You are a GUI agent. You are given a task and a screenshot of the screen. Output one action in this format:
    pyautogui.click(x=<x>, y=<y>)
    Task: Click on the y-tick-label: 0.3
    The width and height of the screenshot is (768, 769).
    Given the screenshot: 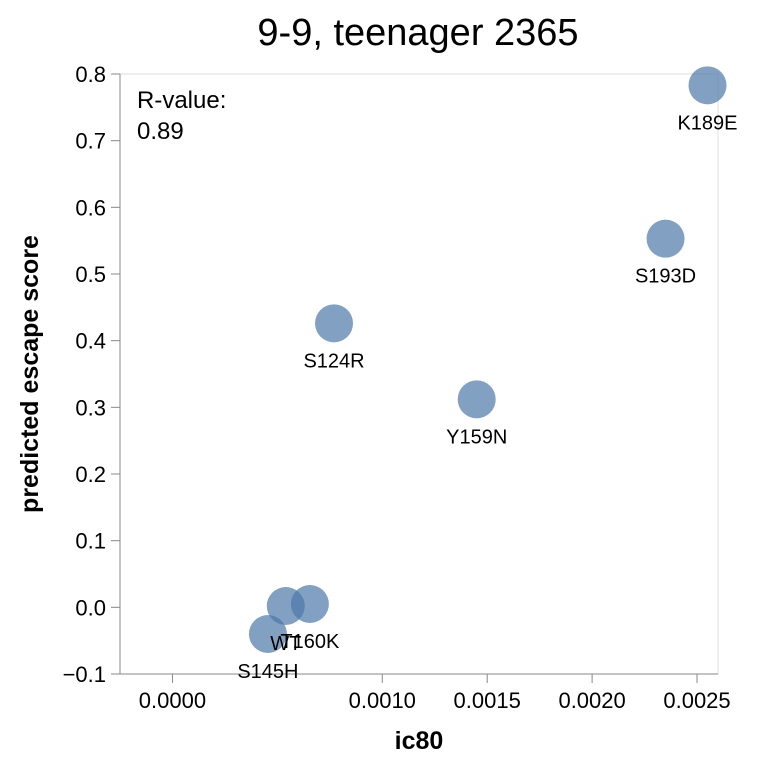 What is the action you would take?
    pyautogui.click(x=90, y=407)
    